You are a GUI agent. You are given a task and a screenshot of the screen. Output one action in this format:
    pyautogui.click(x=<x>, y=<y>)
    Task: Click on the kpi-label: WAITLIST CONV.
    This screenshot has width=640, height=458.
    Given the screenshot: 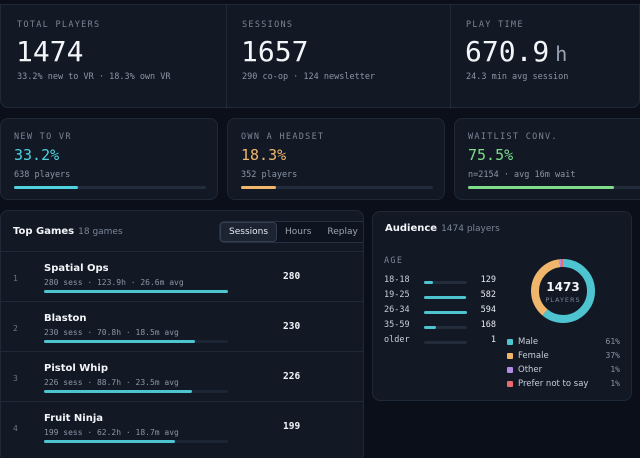 What is the action you would take?
    pyautogui.click(x=513, y=137)
    